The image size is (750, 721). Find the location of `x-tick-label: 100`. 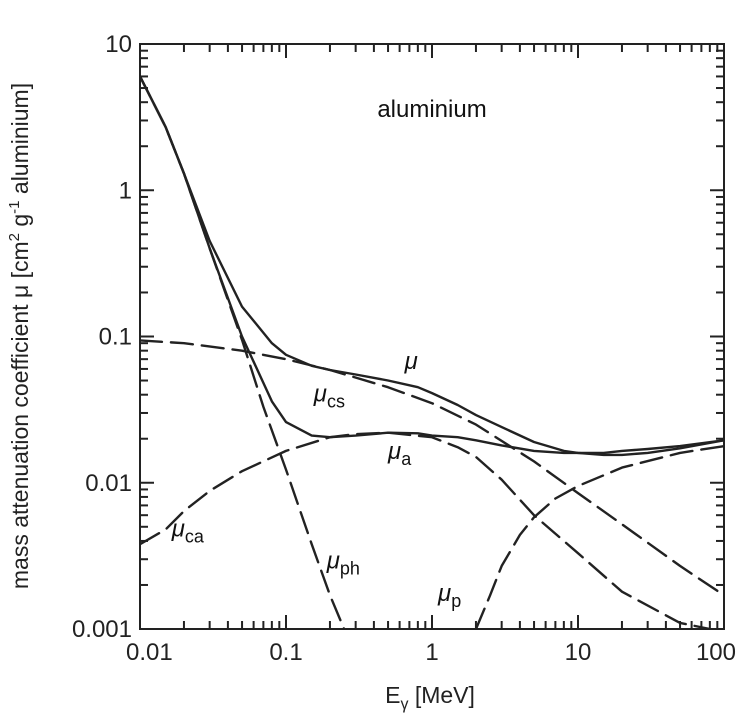

x-tick-label: 100 is located at coordinates (716, 652).